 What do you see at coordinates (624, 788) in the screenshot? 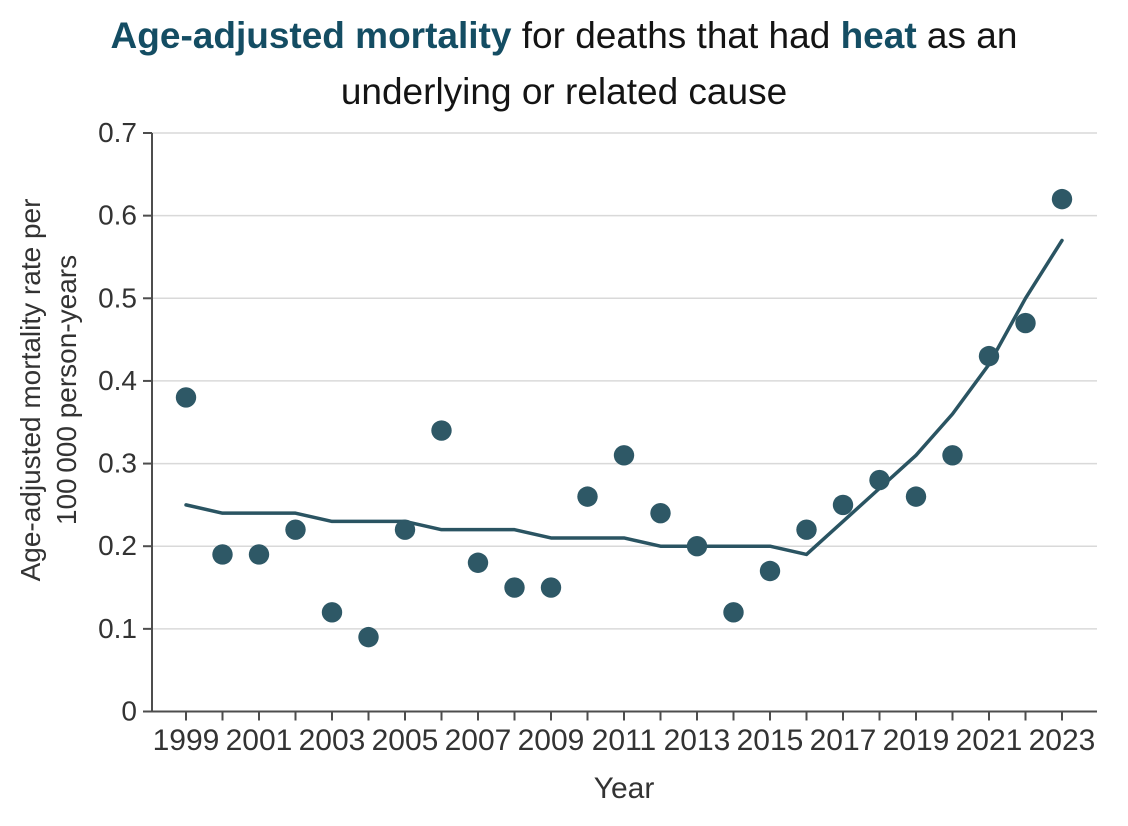
I see `x-axis-label: Year` at bounding box center [624, 788].